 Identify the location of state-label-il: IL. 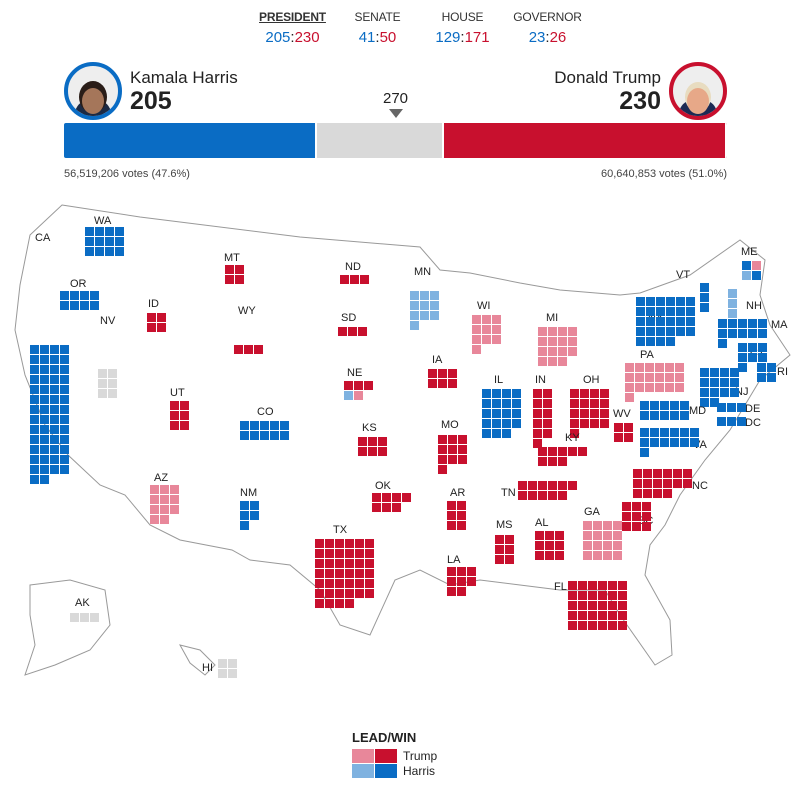
(499, 380).